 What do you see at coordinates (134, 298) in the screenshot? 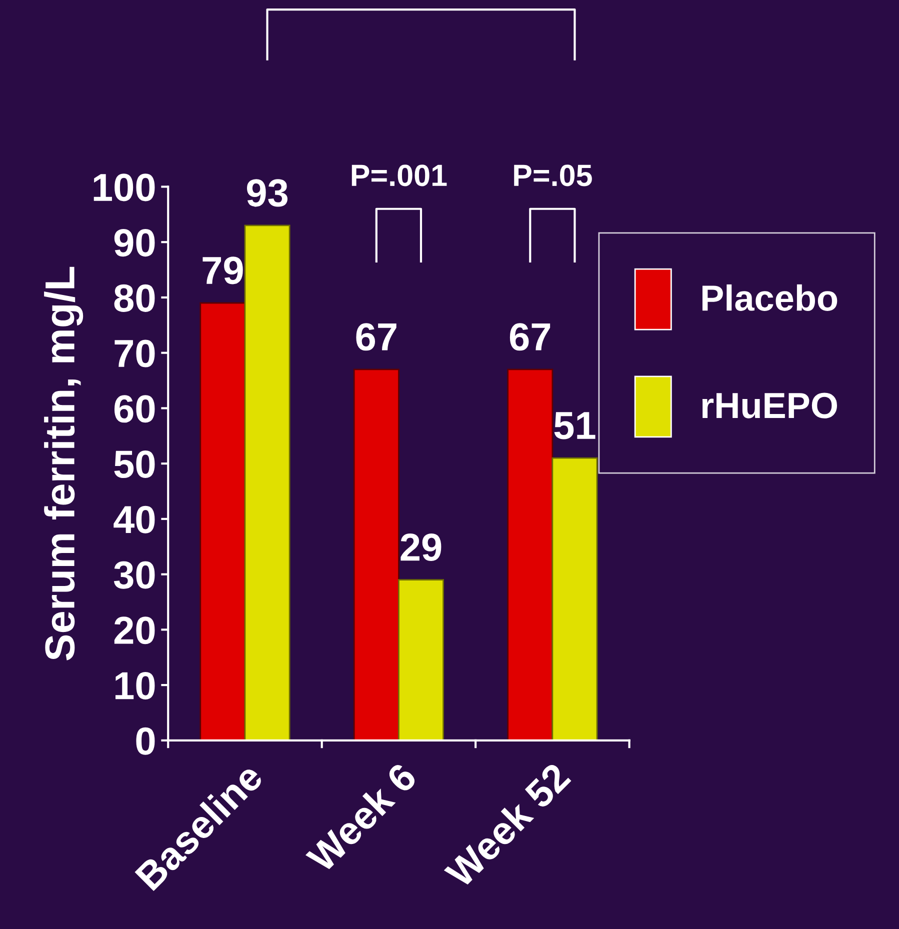
I see `y-tick-label: 80` at bounding box center [134, 298].